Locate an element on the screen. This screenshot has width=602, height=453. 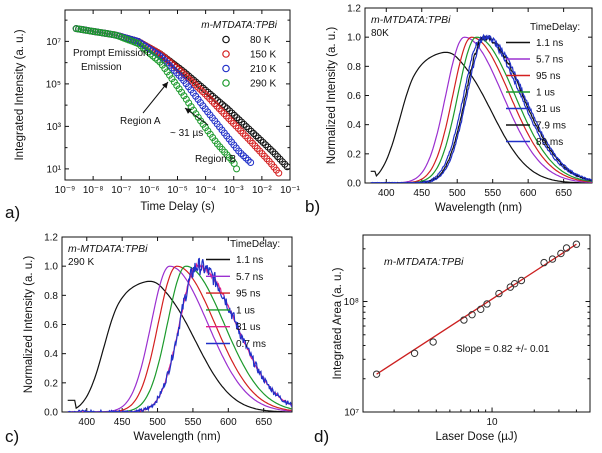
x-tick-label-a: 10⁻⁷ is located at coordinates (121, 190).